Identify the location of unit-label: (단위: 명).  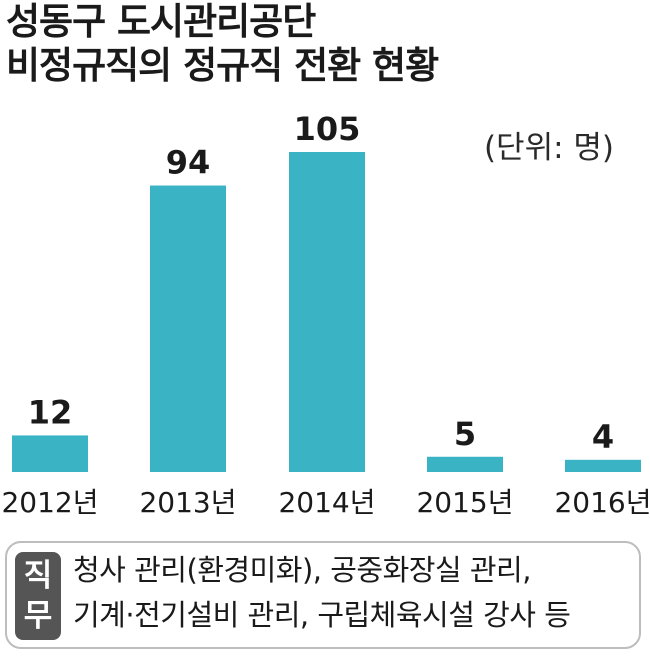
(548, 148).